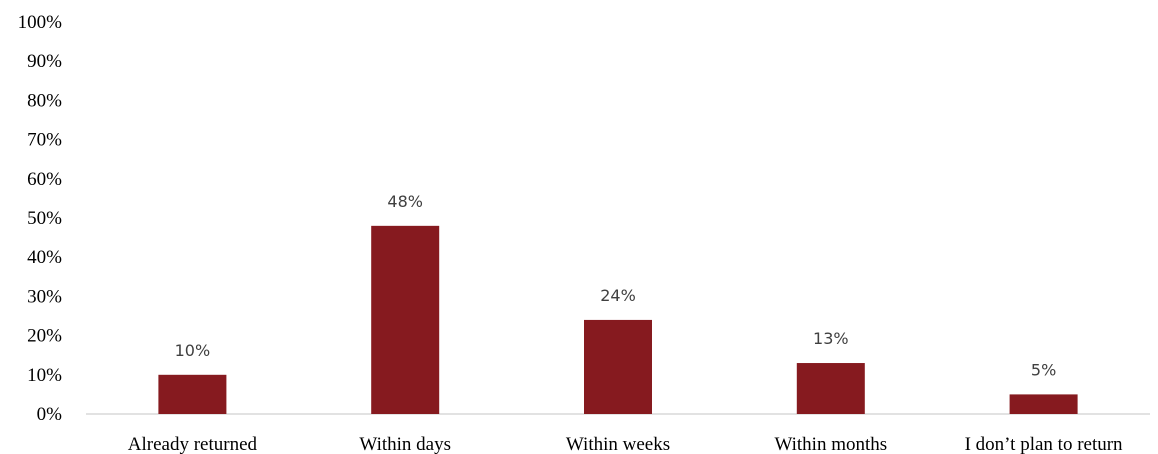 The height and width of the screenshot is (454, 1158). Describe the element at coordinates (44, 179) in the screenshot. I see `y-tick-label: 60%` at that location.